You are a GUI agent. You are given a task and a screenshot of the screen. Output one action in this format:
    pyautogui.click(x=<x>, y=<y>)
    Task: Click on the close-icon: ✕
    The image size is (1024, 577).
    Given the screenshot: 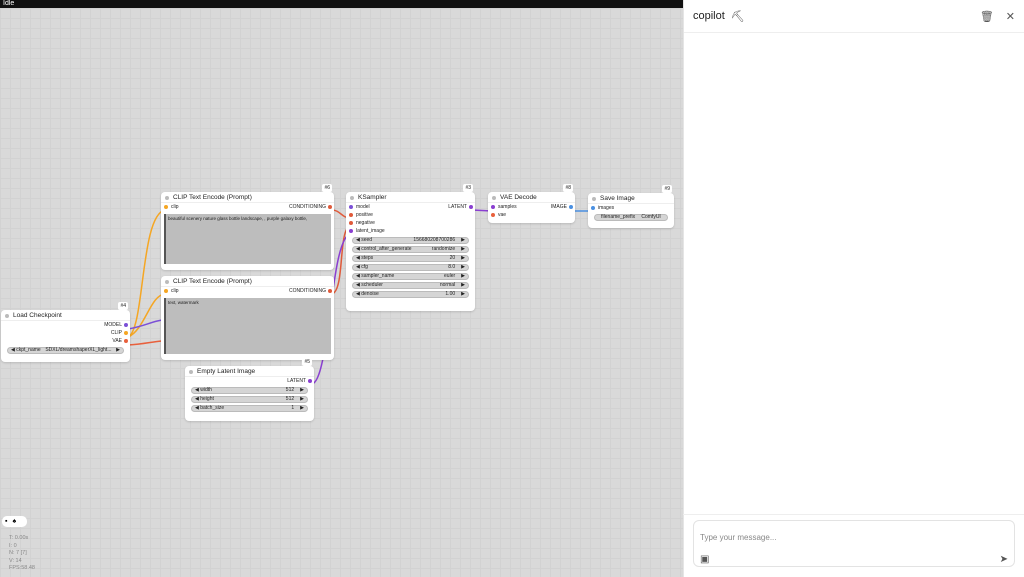 What is the action you would take?
    pyautogui.click(x=1010, y=16)
    